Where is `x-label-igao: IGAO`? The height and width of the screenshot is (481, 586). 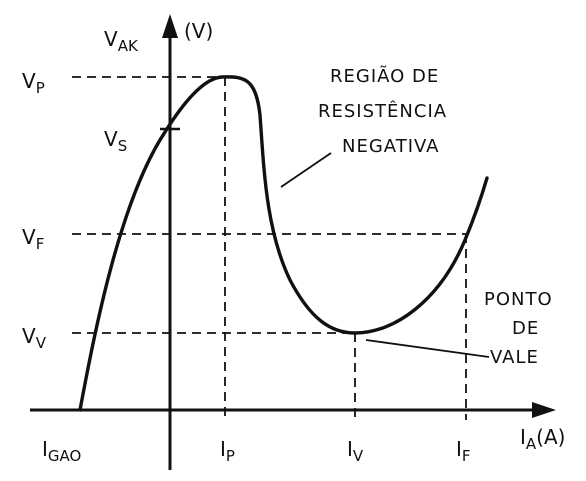 x-label-igao: IGAO is located at coordinates (61, 451).